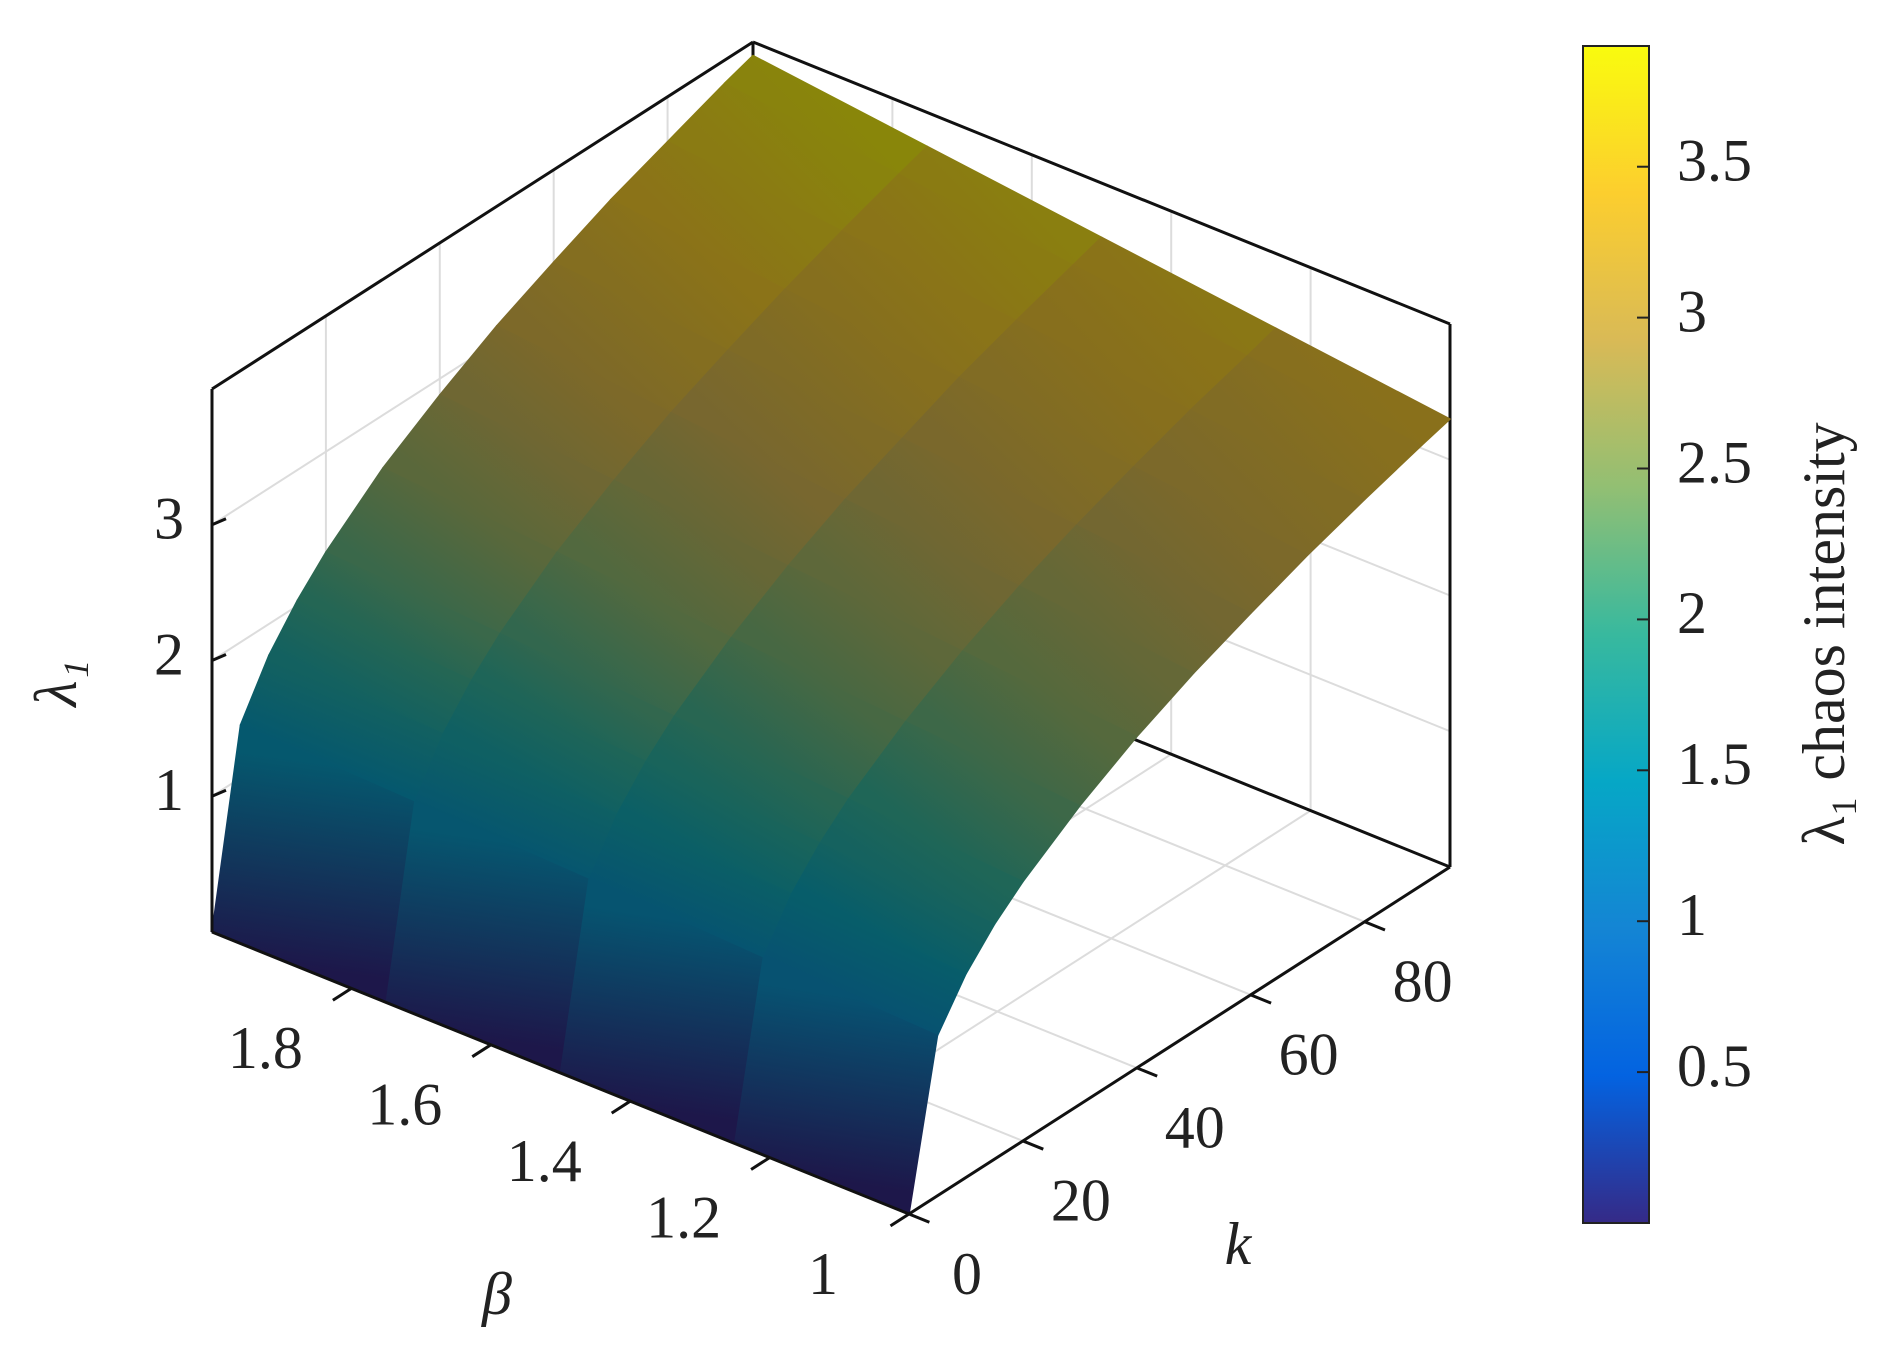  Describe the element at coordinates (1692, 311) in the screenshot. I see `colorbar-tick-label: 3` at that location.